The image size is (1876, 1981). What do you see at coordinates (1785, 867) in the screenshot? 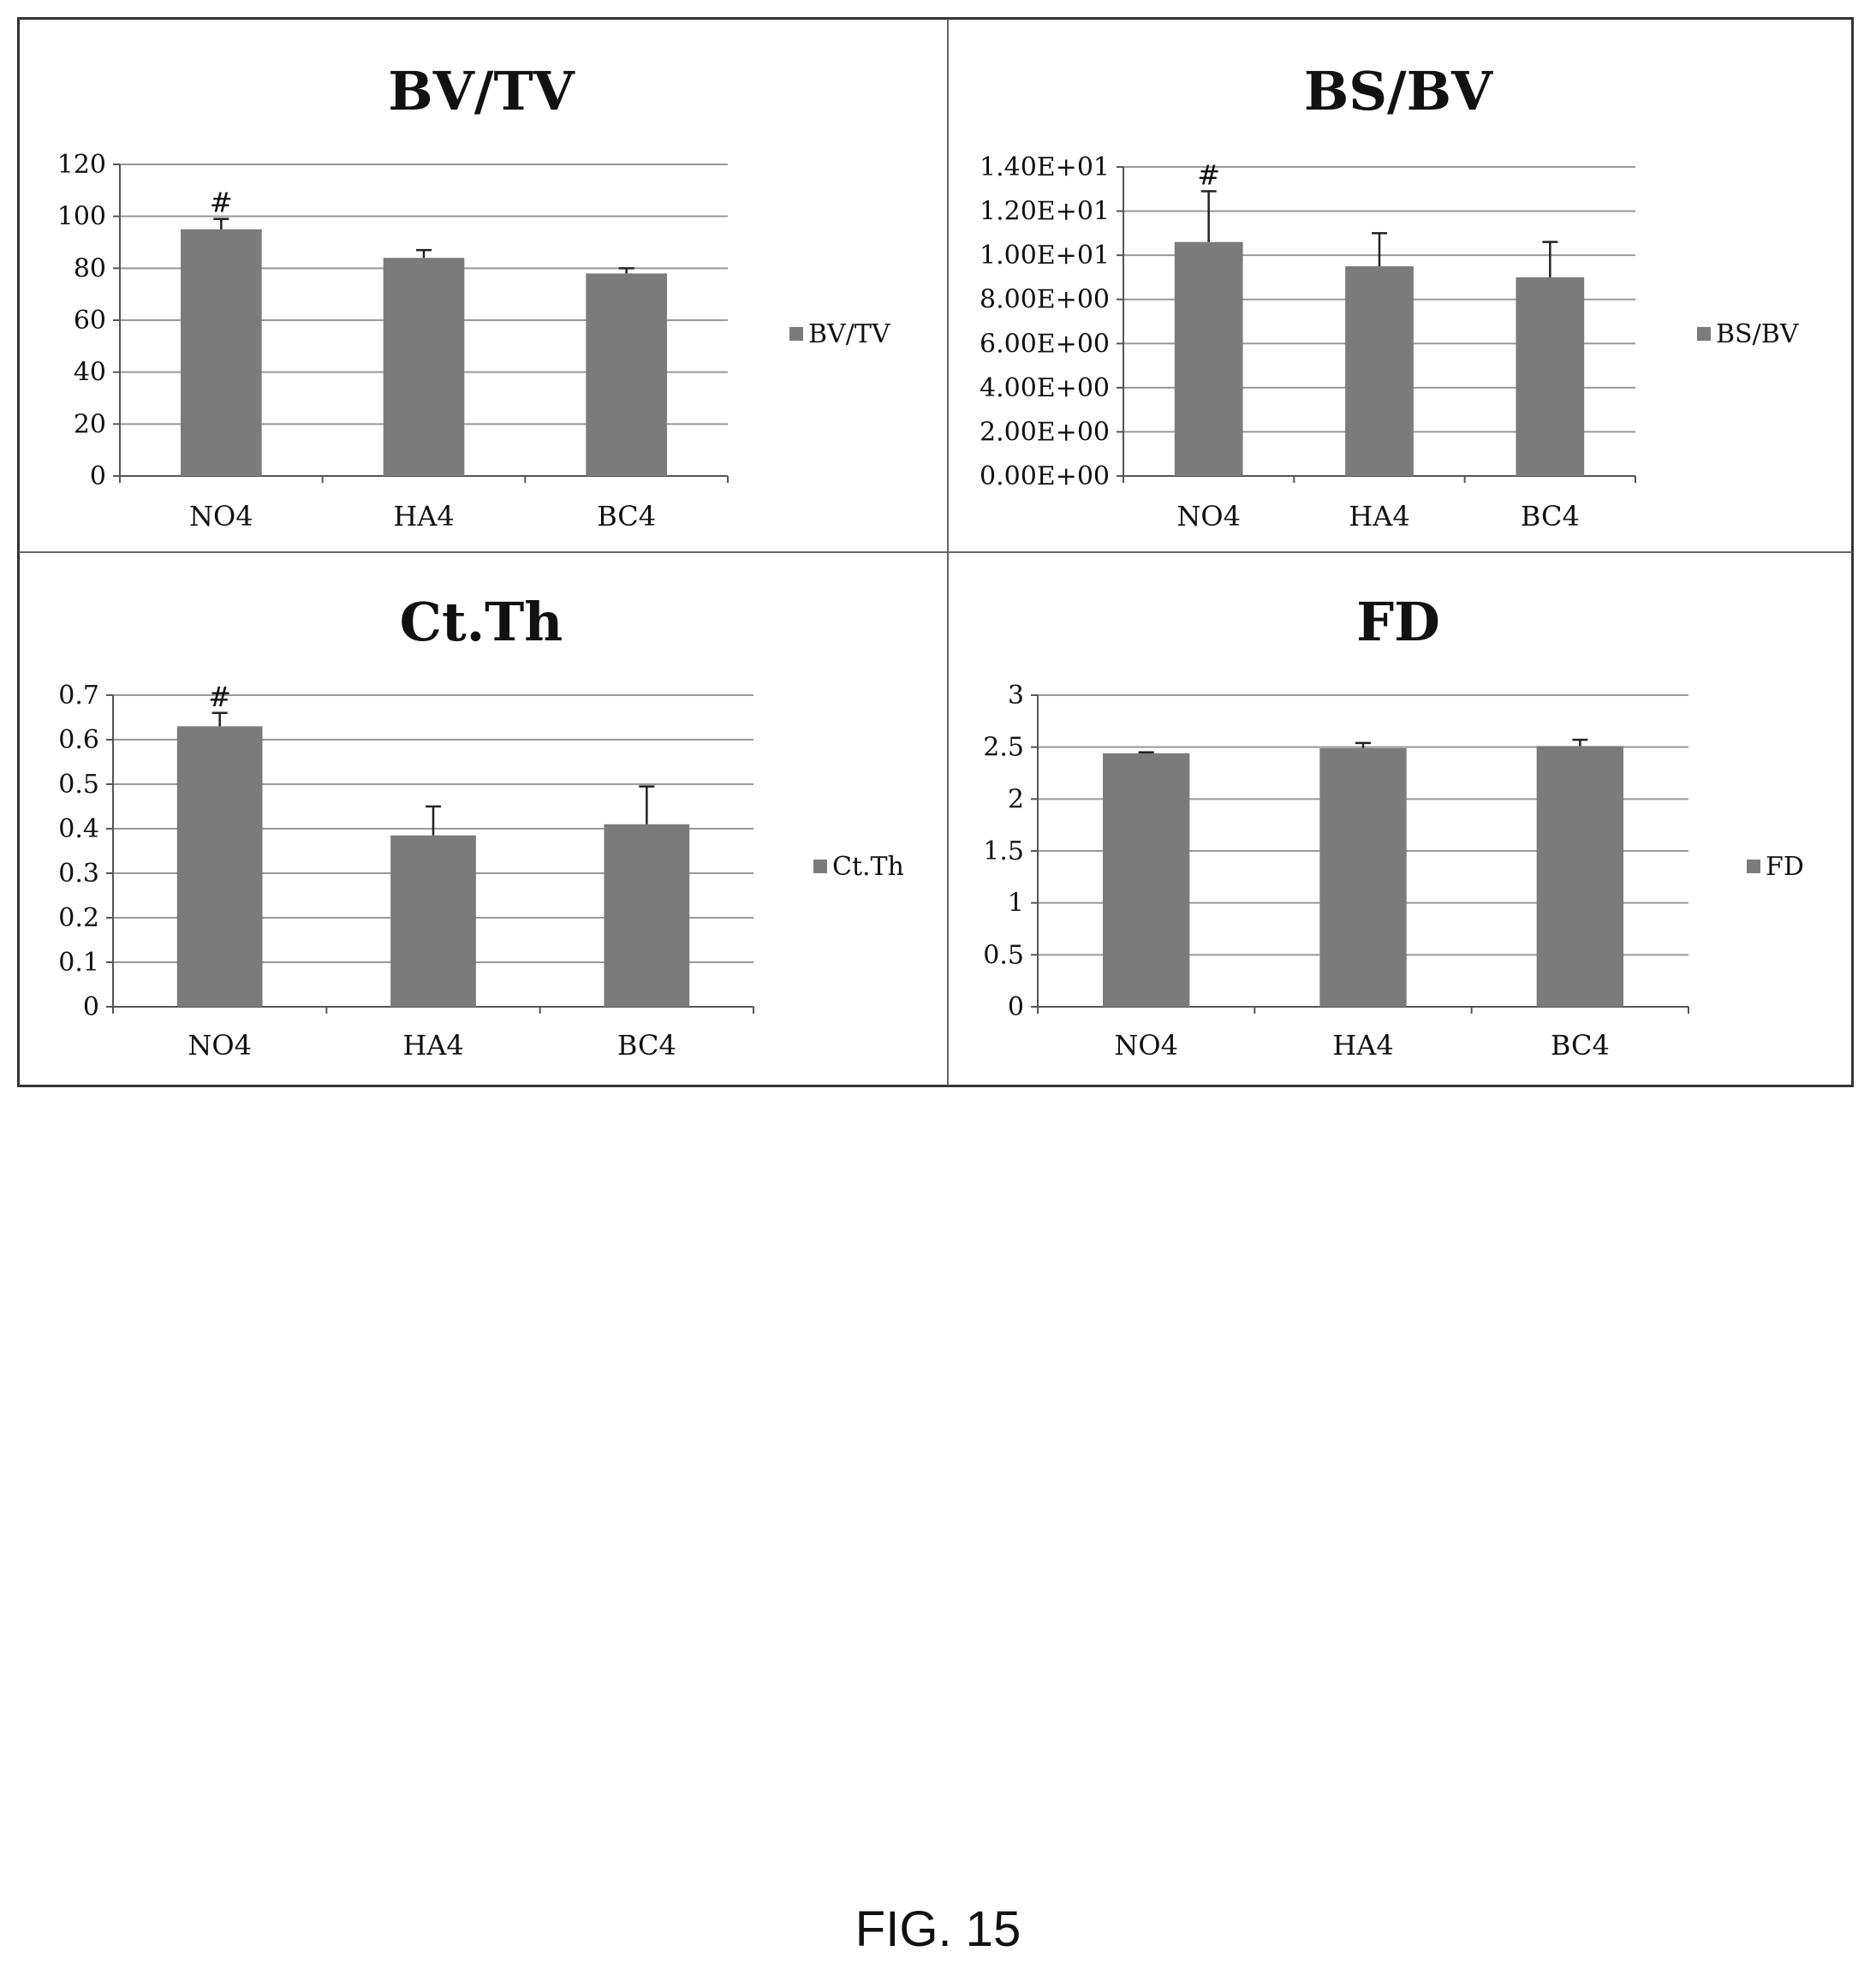
I see `legend-label: FD` at bounding box center [1785, 867].